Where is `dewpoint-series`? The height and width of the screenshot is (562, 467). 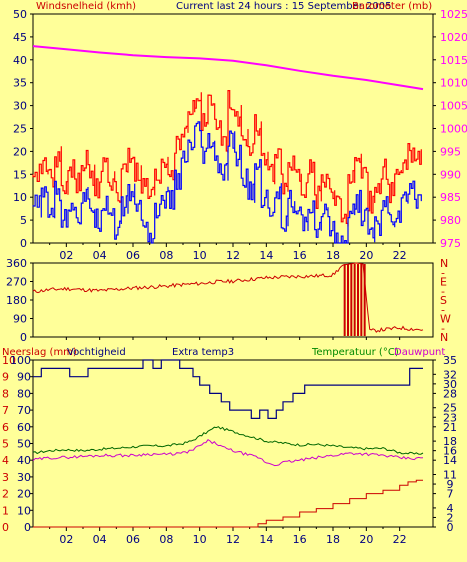 dewpoint-series is located at coordinates (228, 453).